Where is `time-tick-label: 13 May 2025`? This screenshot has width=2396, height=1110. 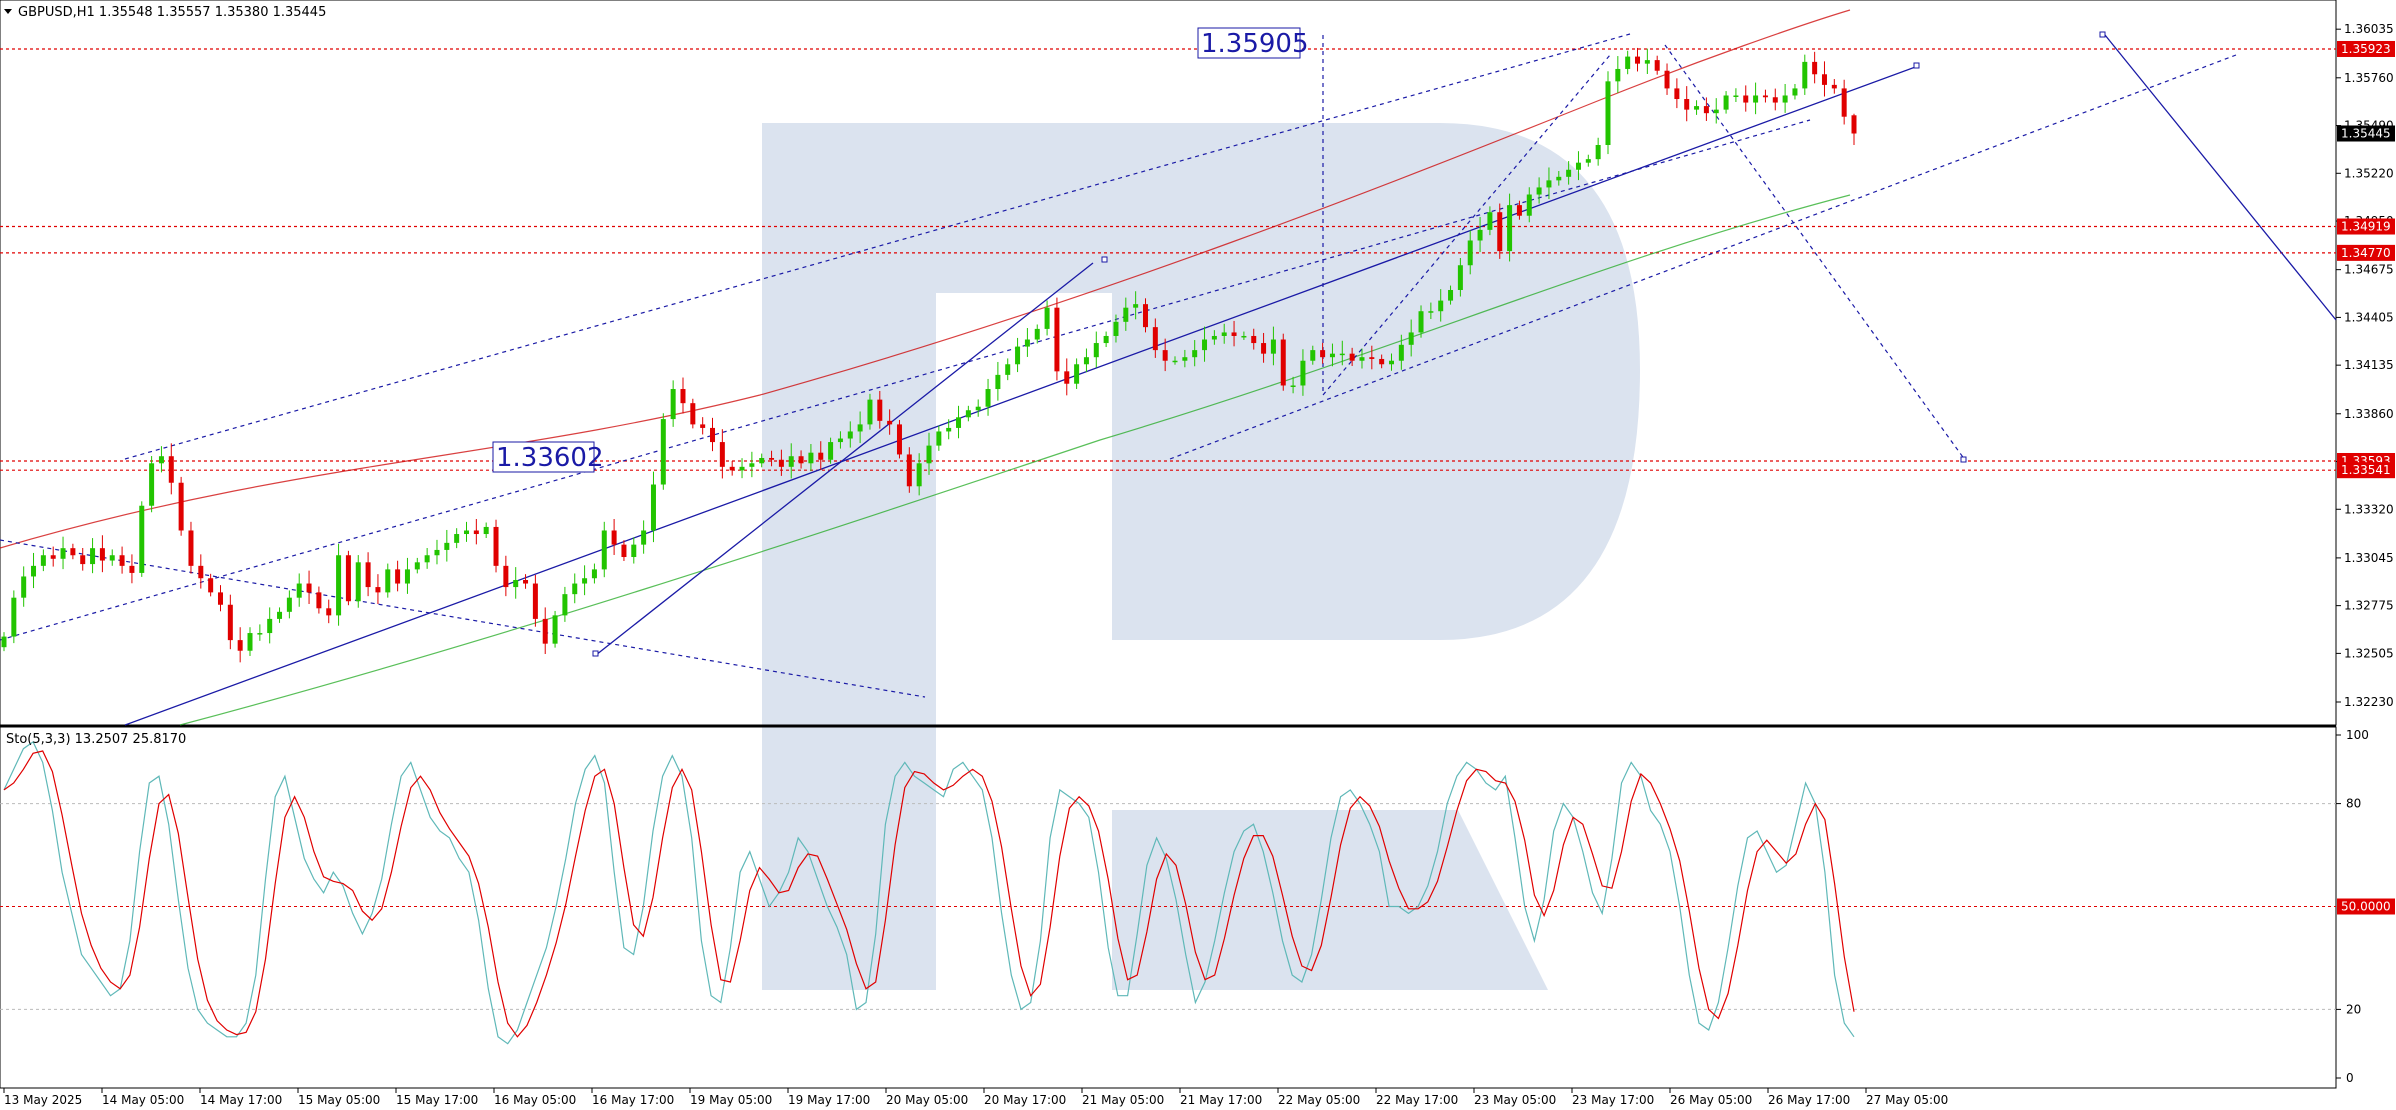
time-tick-label: 13 May 2025 is located at coordinates (43, 1100).